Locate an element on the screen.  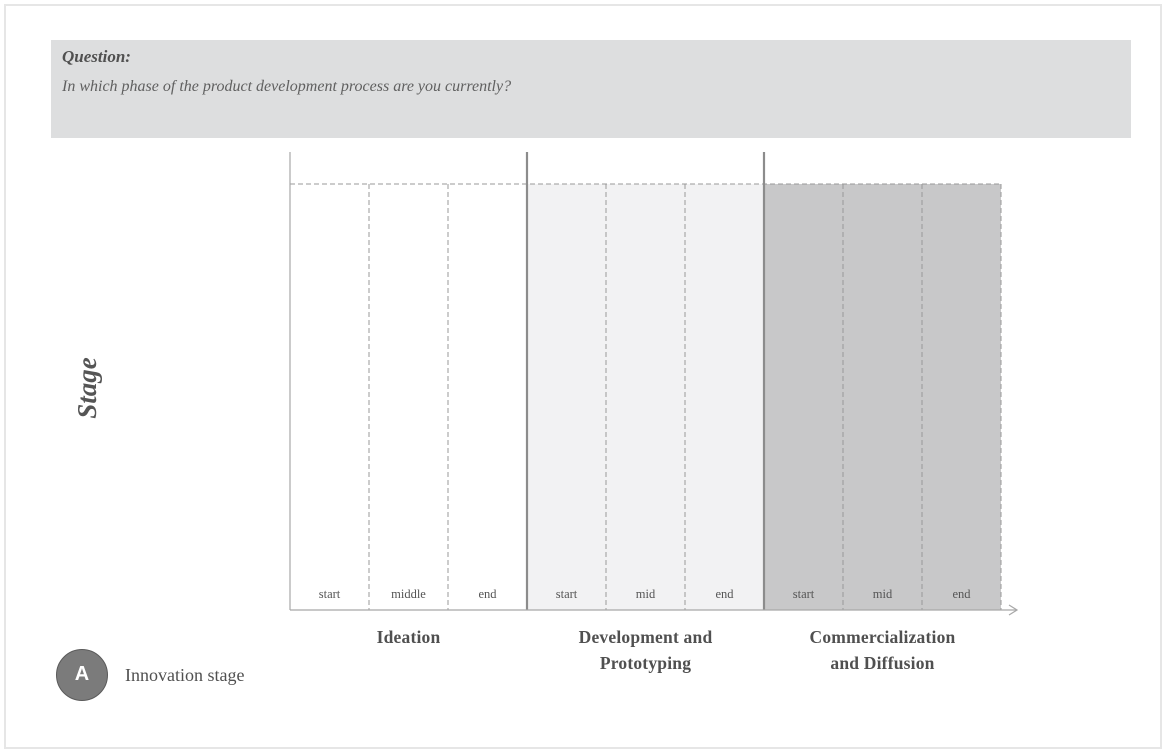
phase-label-1: Ideation is located at coordinates (409, 637).